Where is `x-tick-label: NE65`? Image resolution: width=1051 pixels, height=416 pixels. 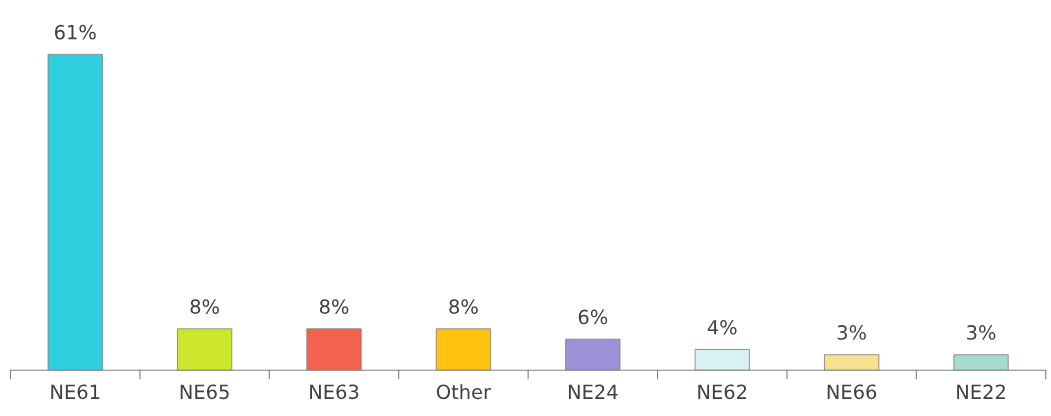
x-tick-label: NE65 is located at coordinates (204, 392).